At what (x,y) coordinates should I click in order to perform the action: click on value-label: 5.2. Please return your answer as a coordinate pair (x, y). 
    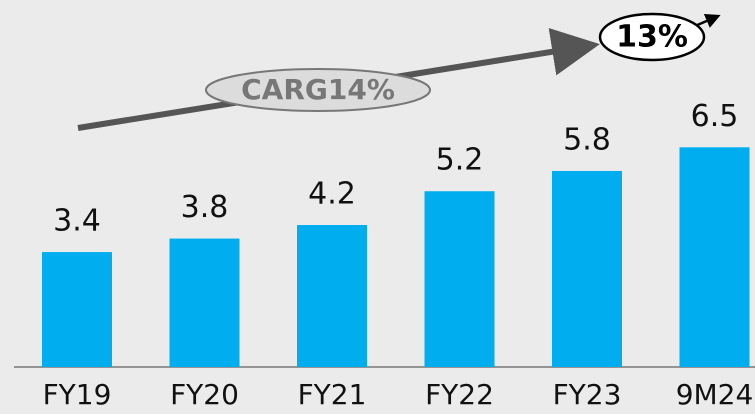
    Looking at the image, I should click on (460, 160).